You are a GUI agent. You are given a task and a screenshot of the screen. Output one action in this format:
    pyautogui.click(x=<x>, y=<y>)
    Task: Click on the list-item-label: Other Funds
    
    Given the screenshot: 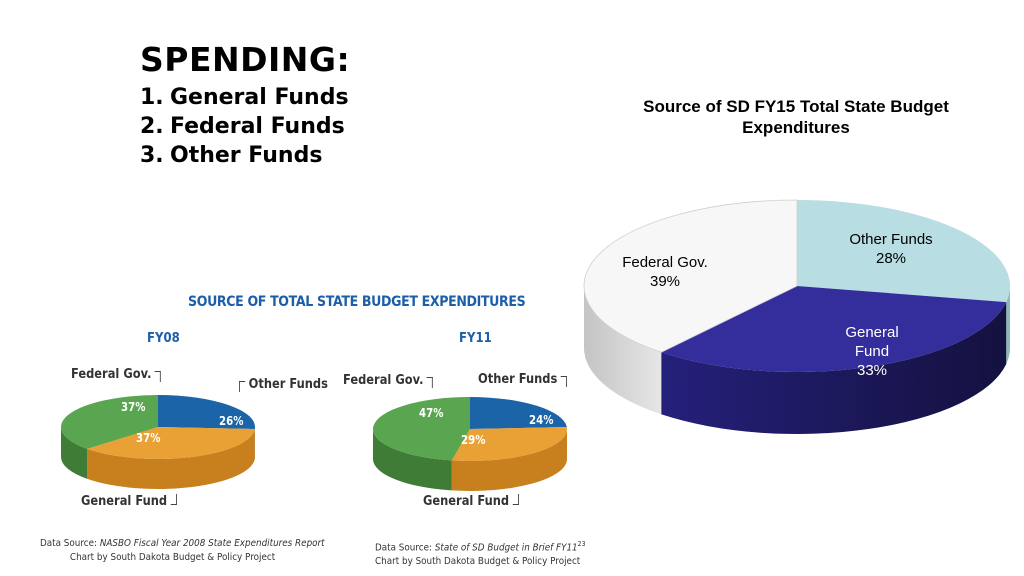 What is the action you would take?
    pyautogui.click(x=246, y=155)
    